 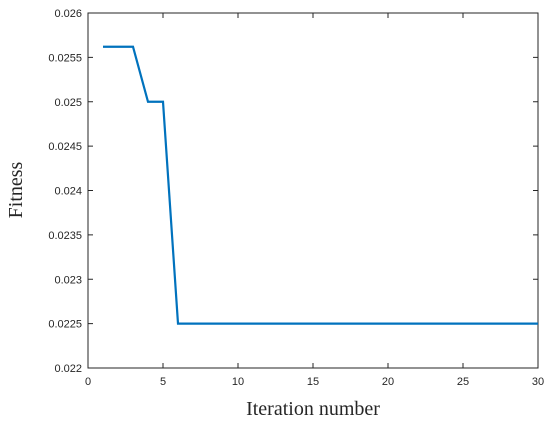 What do you see at coordinates (65, 147) in the screenshot?
I see `y-tick-label: 0.0245` at bounding box center [65, 147].